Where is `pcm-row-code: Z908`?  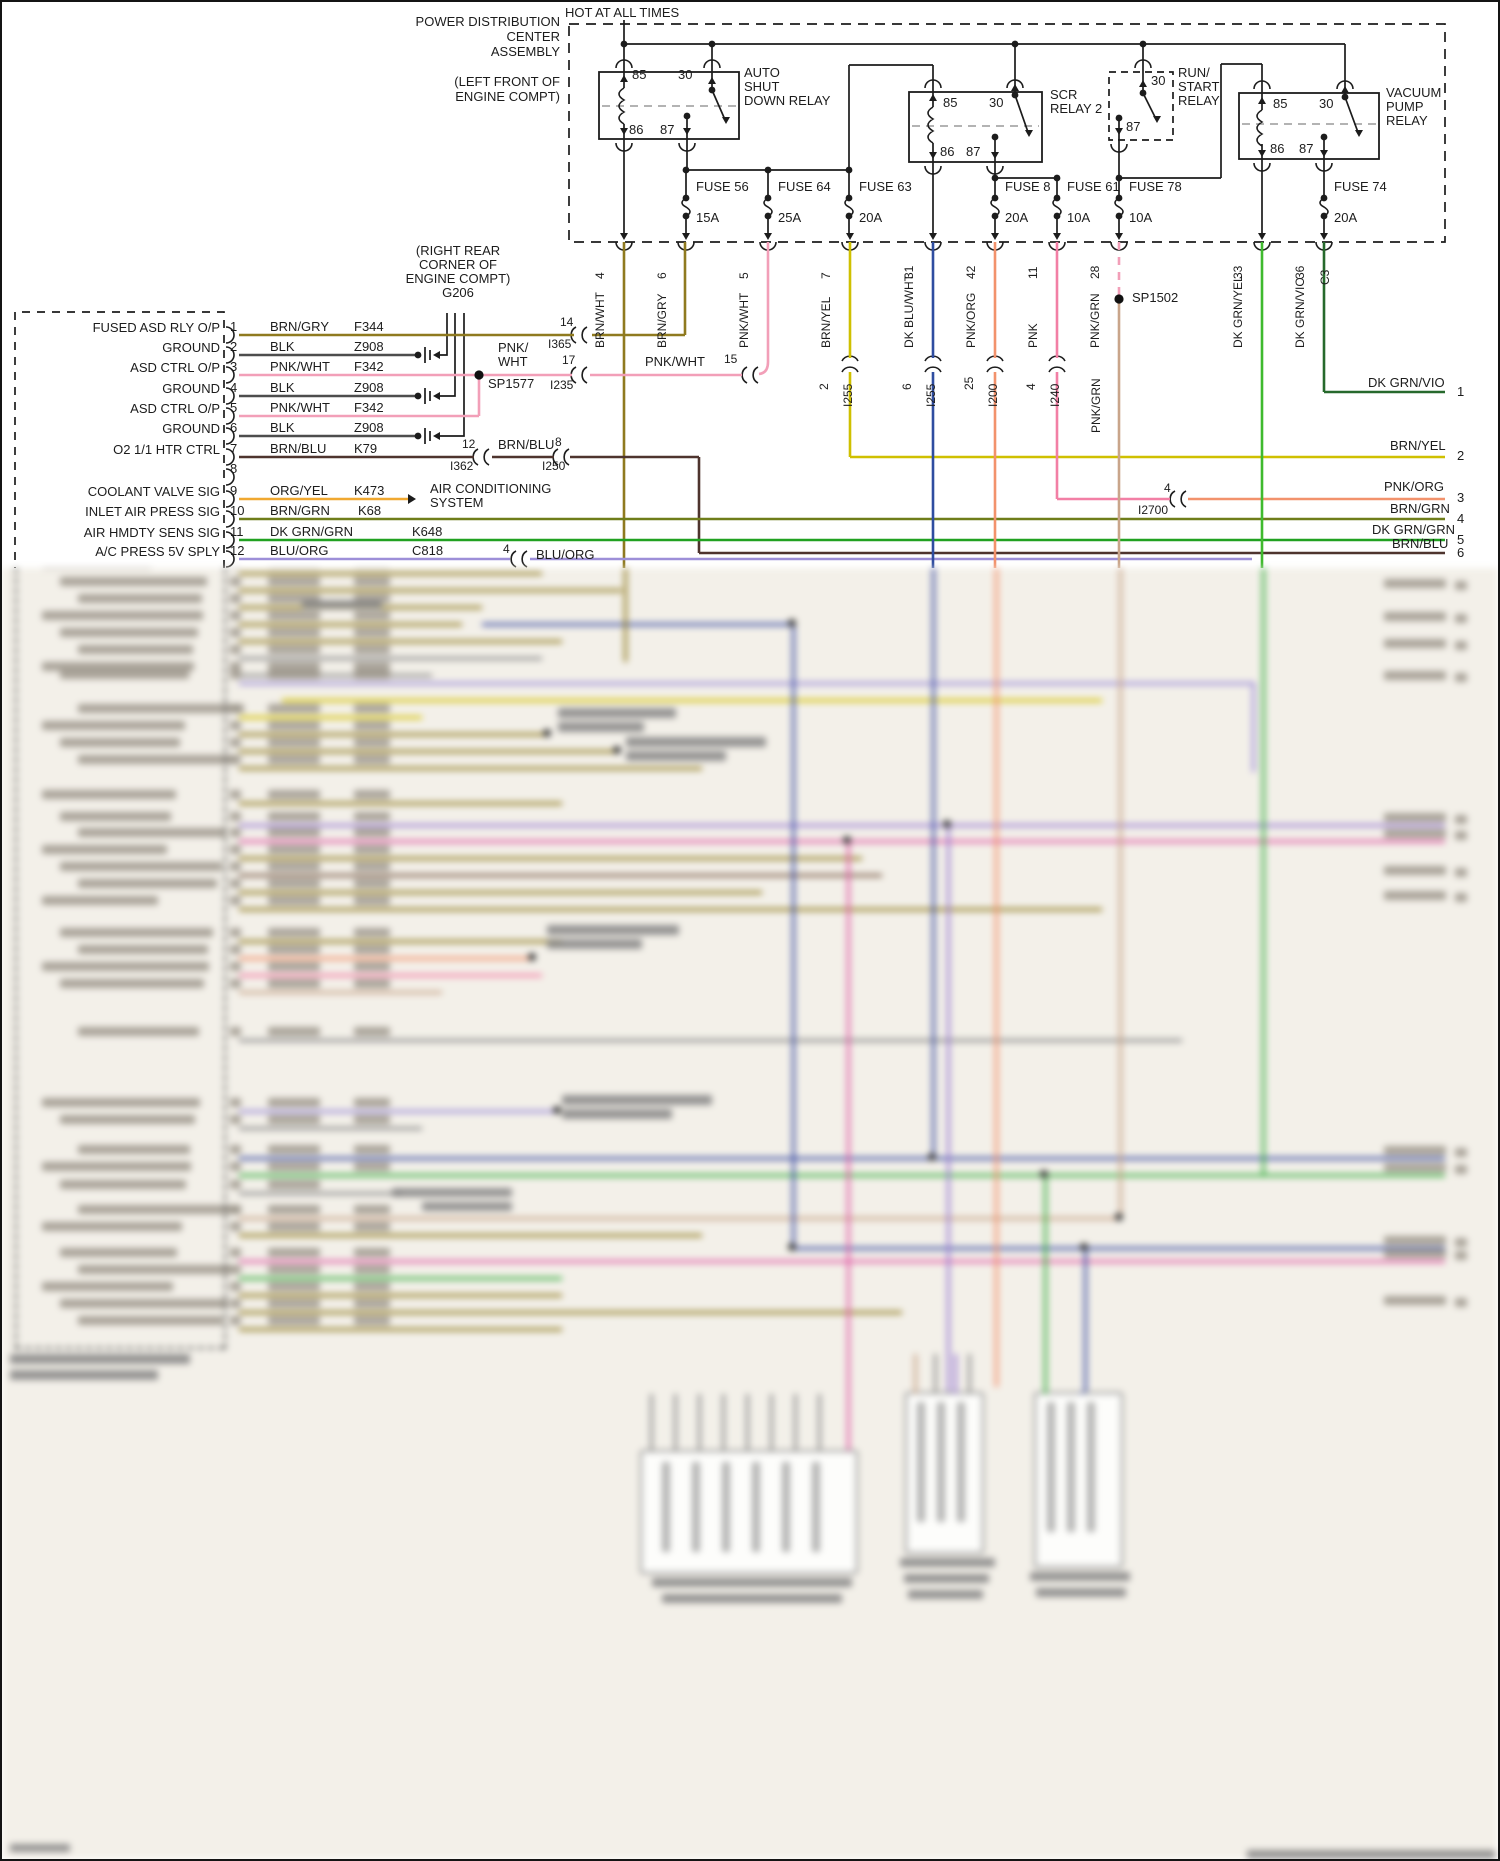 pcm-row-code: Z908 is located at coordinates (369, 346).